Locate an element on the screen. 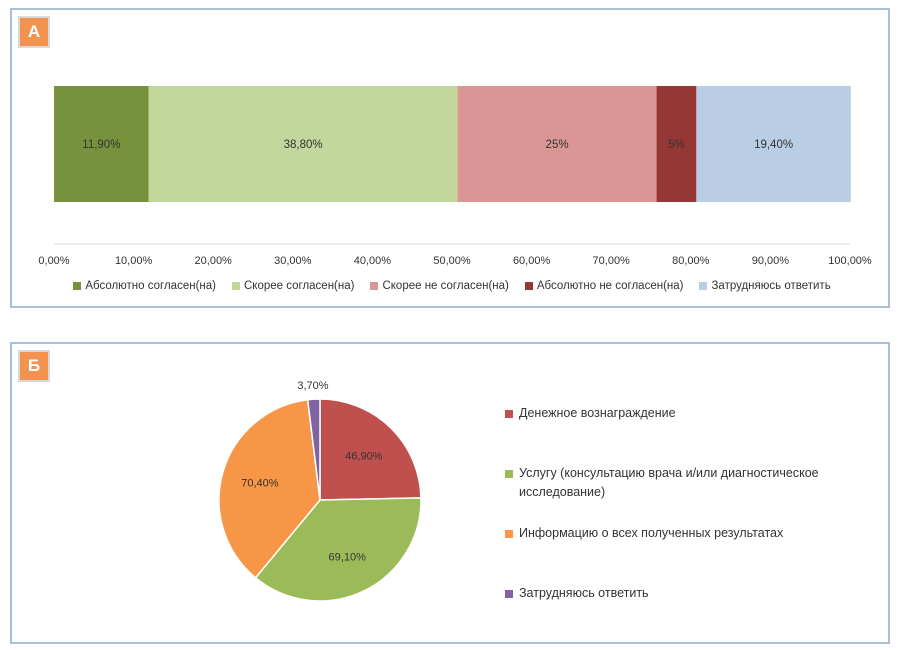 The height and width of the screenshot is (650, 900). pie-data-label-2: 70,40% is located at coordinates (260, 483).